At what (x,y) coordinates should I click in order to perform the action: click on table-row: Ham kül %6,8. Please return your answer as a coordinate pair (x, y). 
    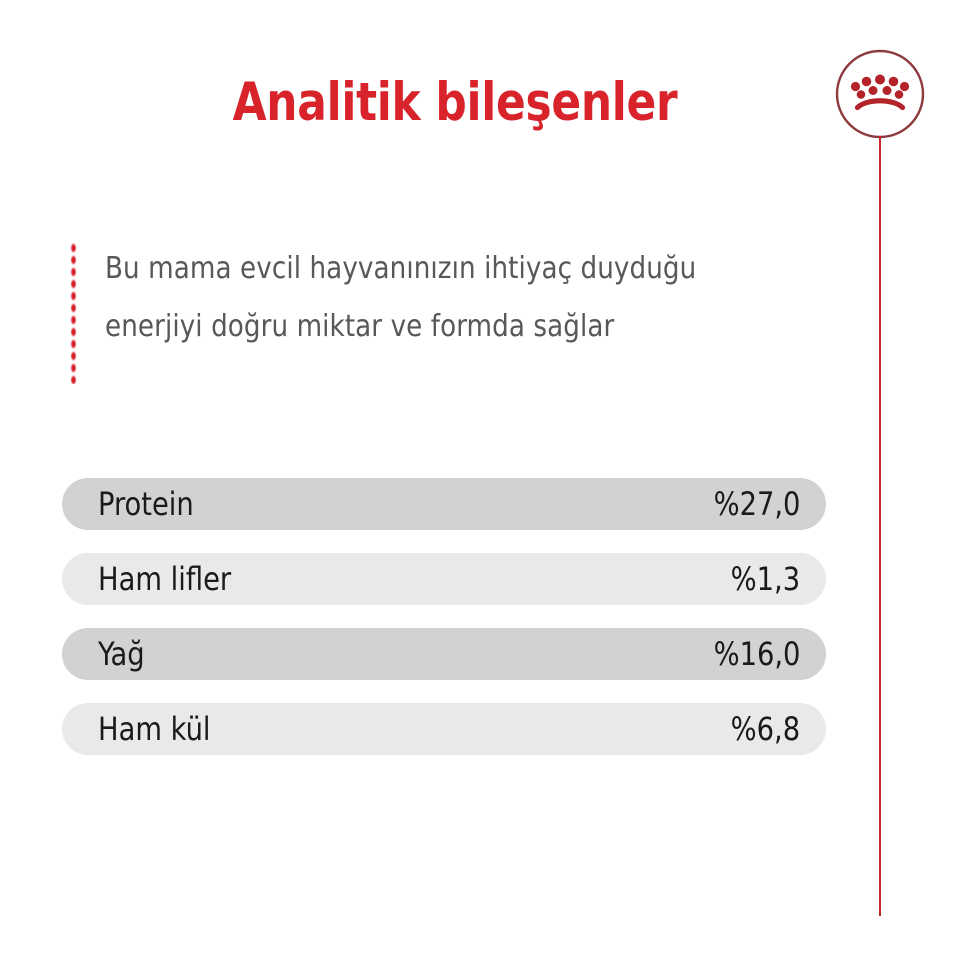
    Looking at the image, I should click on (444, 729).